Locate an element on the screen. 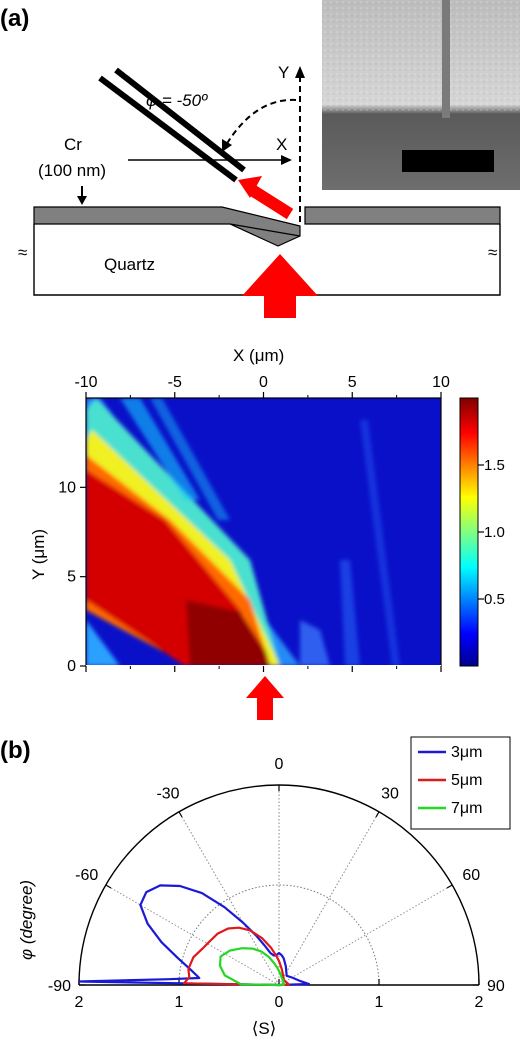 The width and height of the screenshot is (520, 1044). excitation-arrow-large is located at coordinates (280, 286).